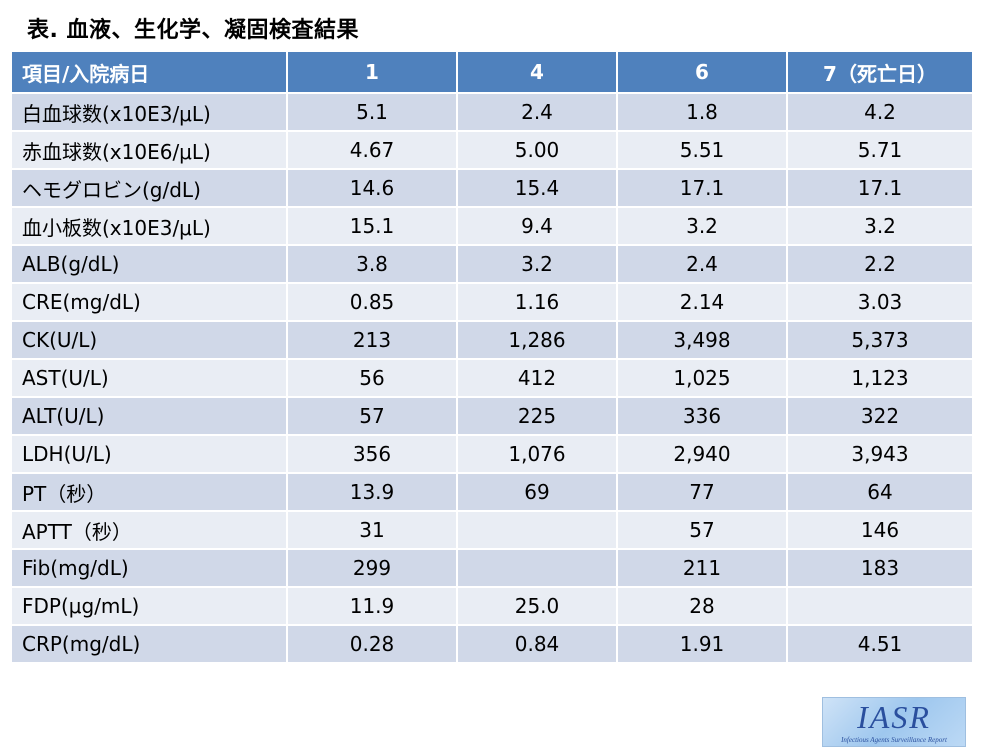  What do you see at coordinates (372, 606) in the screenshot?
I see `table-cell: 11.9` at bounding box center [372, 606].